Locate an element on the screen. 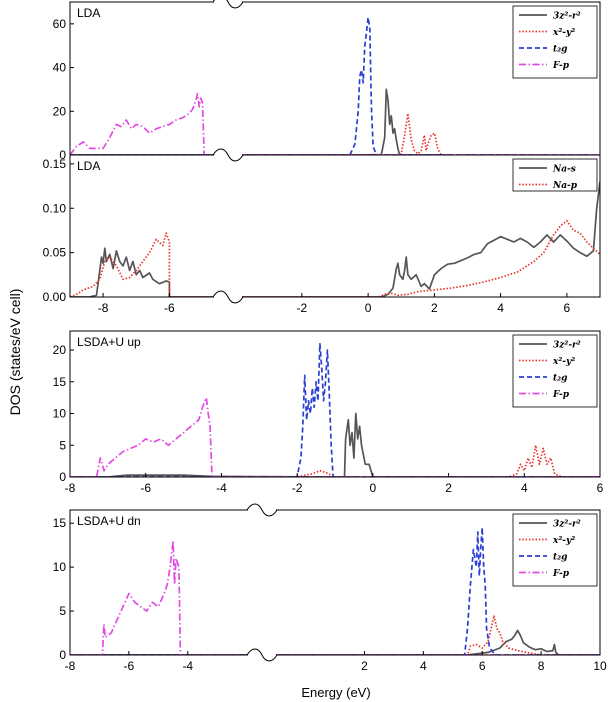 This screenshot has width=608, height=702. x-tick-label: 10 is located at coordinates (600, 666).